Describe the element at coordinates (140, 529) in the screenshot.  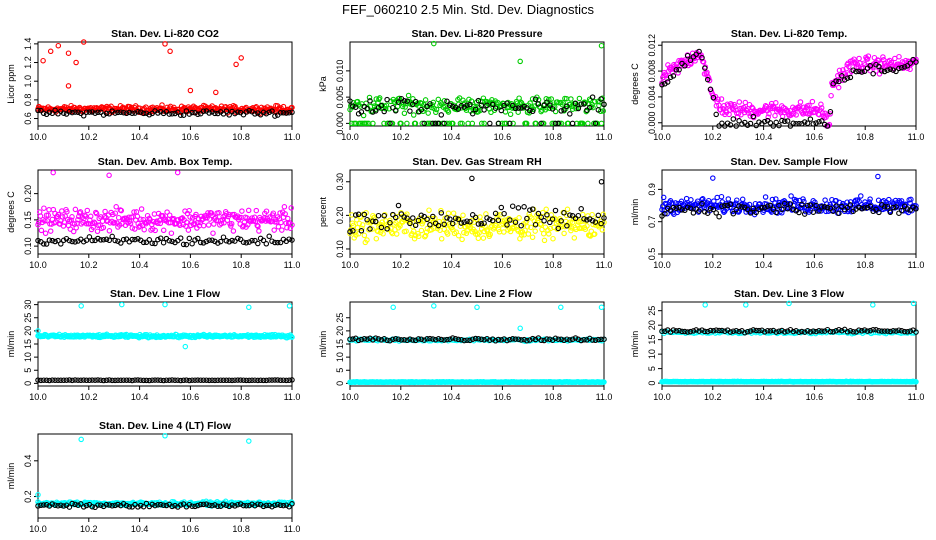
I see `x-tick-label: 10.4` at that location.